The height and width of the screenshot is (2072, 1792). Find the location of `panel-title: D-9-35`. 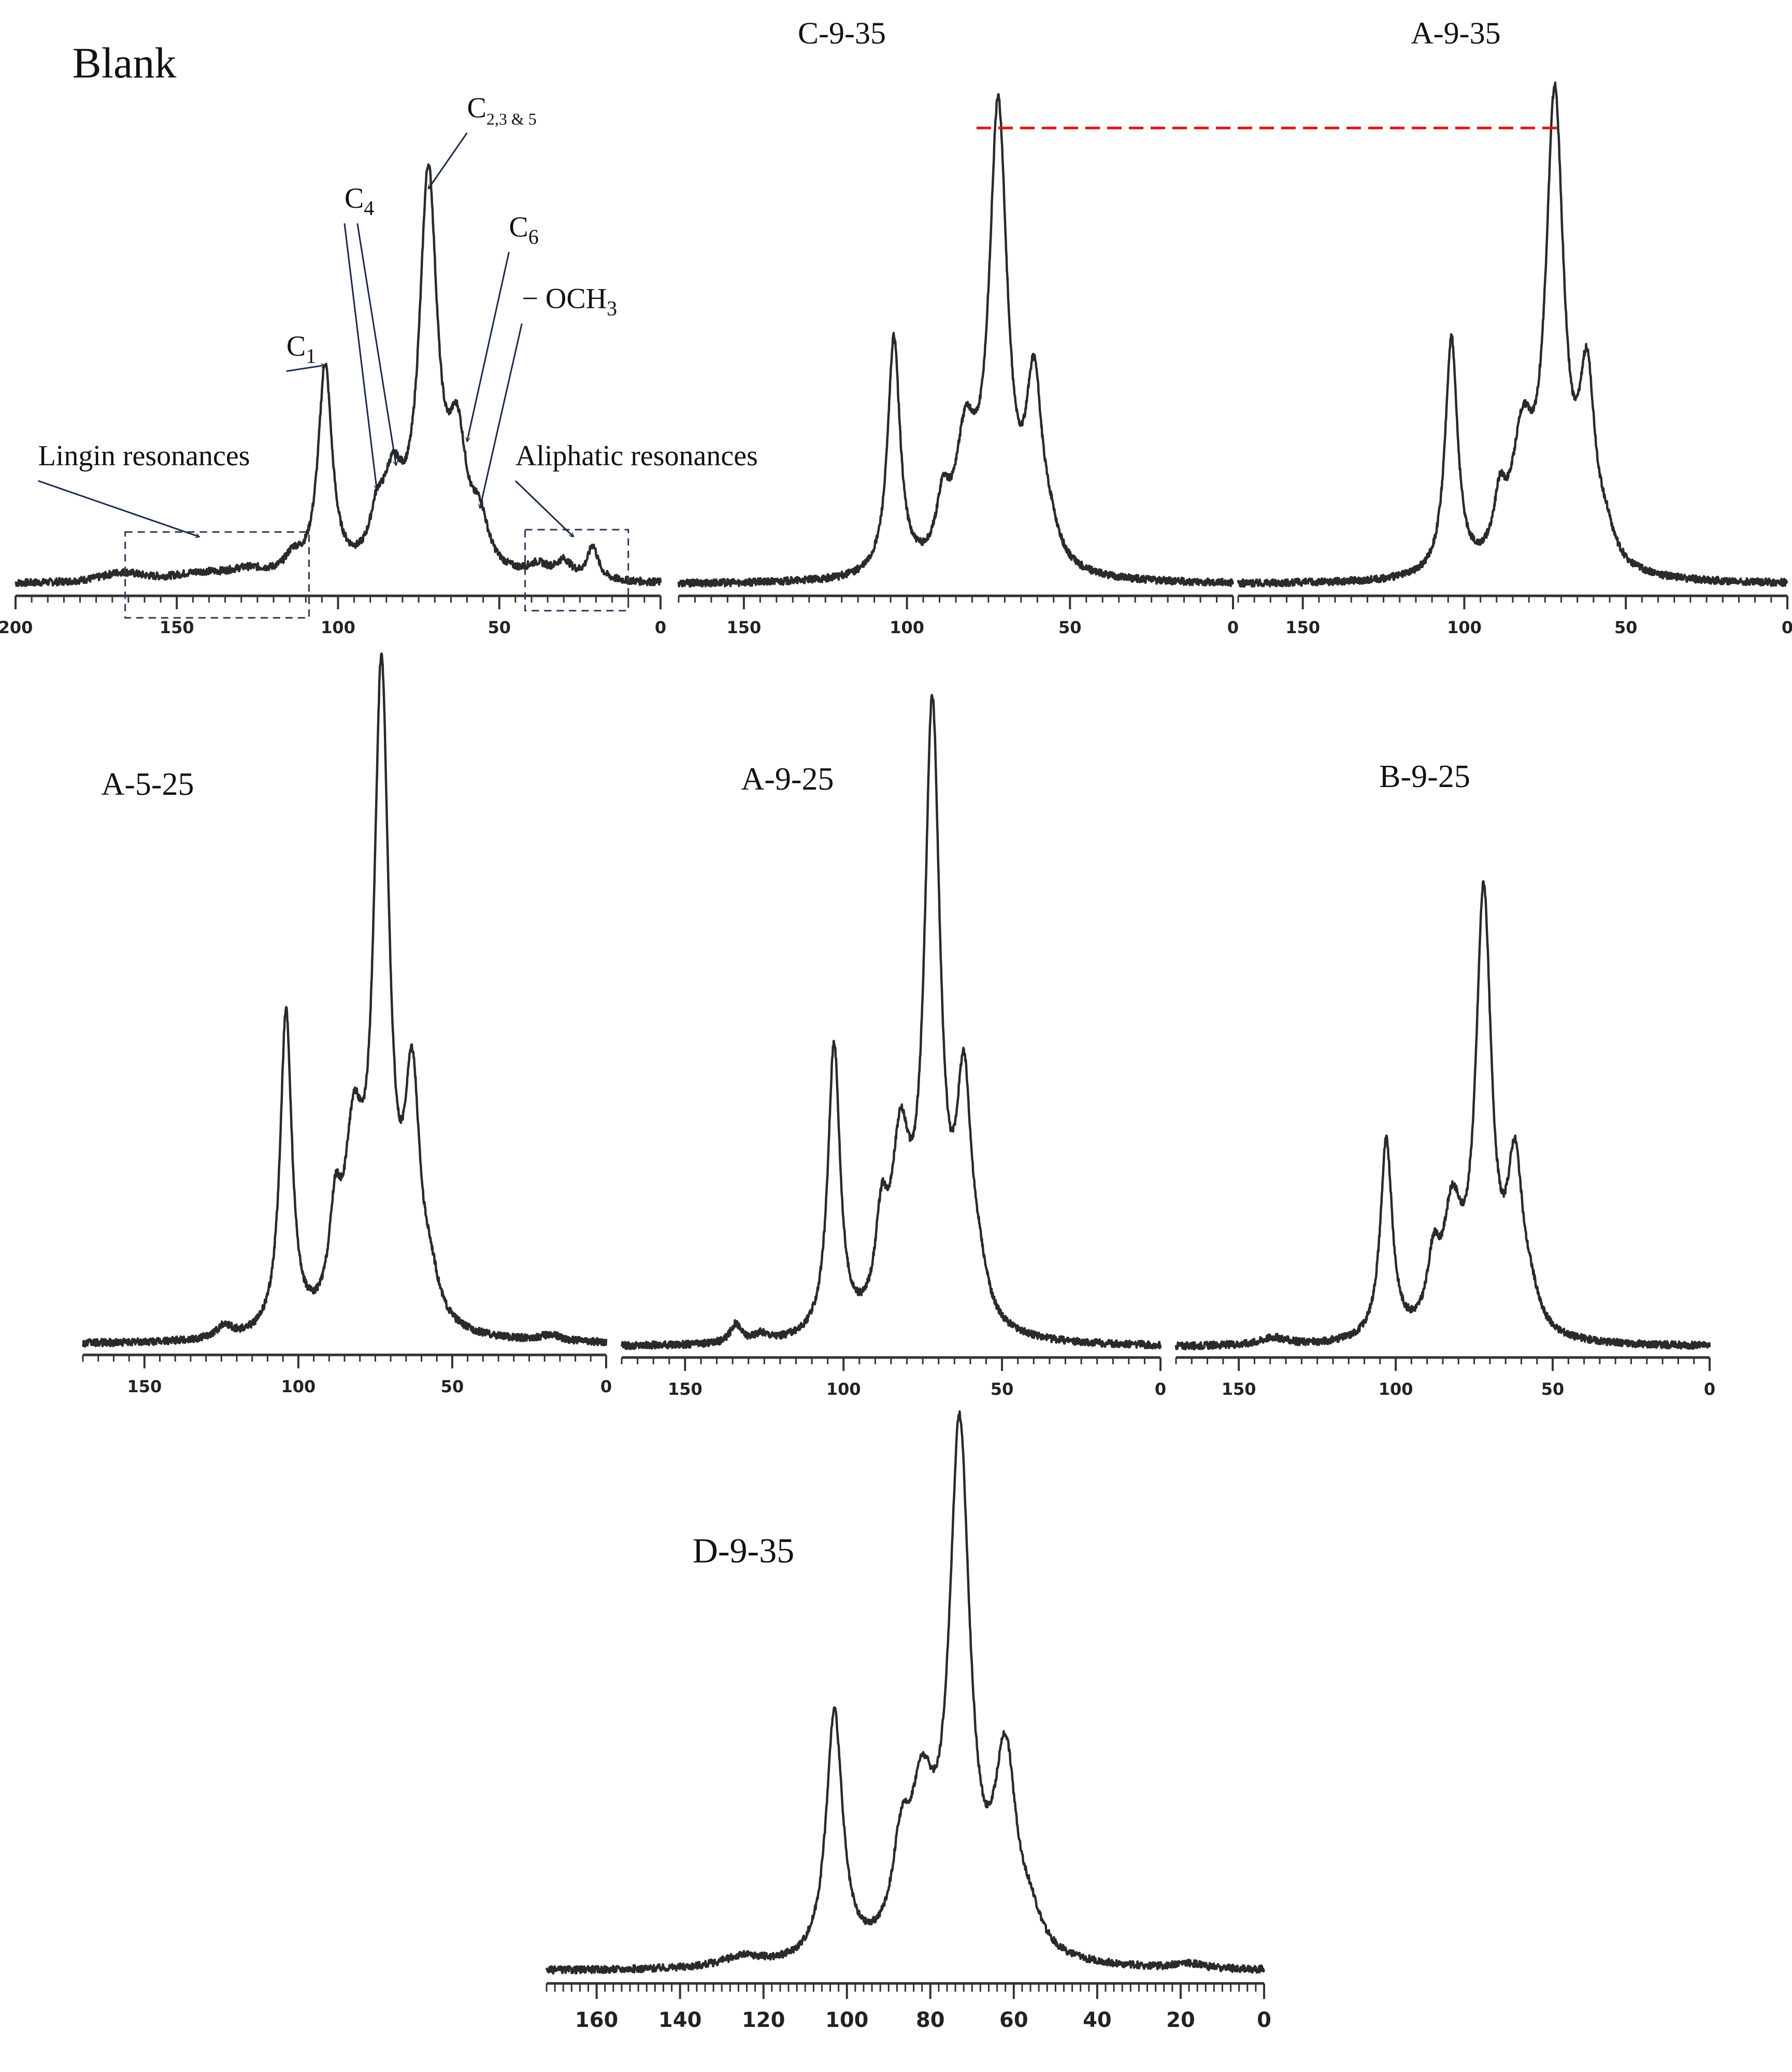

panel-title: D-9-35 is located at coordinates (743, 1550).